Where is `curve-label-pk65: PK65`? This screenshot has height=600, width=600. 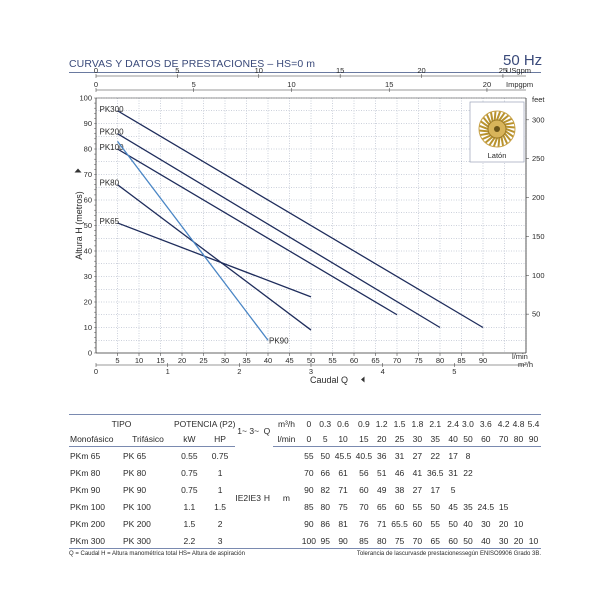 curve-label-pk65: PK65 is located at coordinates (110, 221).